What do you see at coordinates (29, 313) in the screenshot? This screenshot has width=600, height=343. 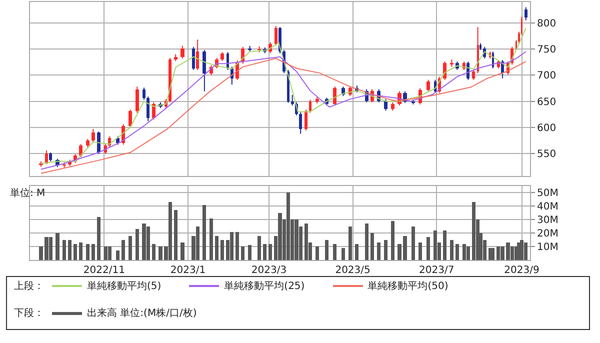 I see `legend-title: 下段：` at bounding box center [29, 313].